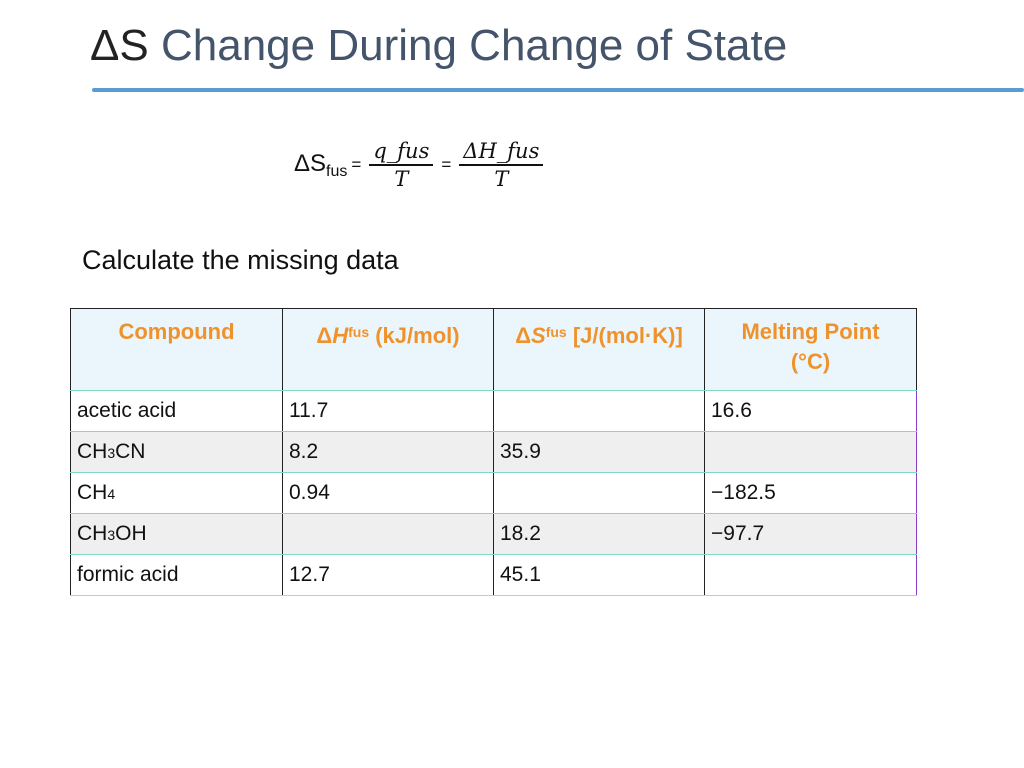 The height and width of the screenshot is (768, 1024). I want to click on header-dh-unit: (kJ/mol), so click(417, 335).